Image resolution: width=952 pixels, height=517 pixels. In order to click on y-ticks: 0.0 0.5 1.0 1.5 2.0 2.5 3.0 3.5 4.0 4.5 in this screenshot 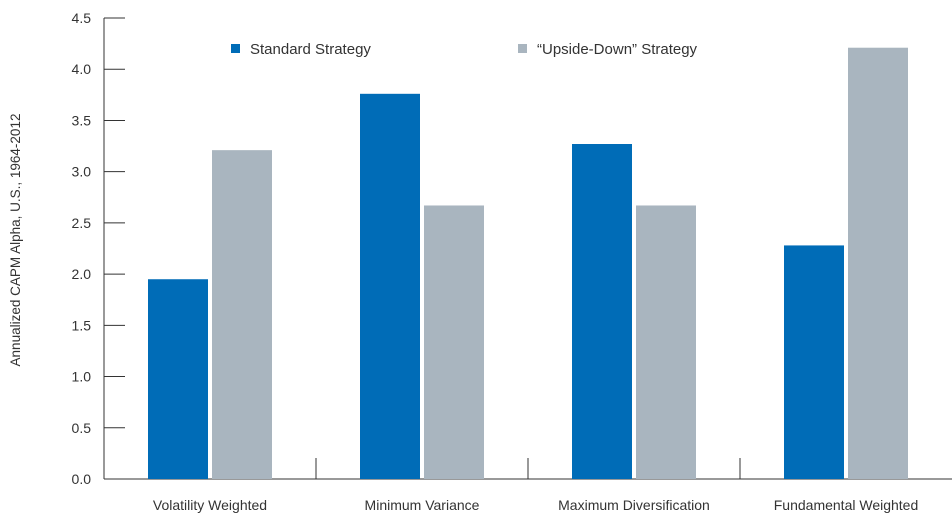, I will do `click(98, 248)`.